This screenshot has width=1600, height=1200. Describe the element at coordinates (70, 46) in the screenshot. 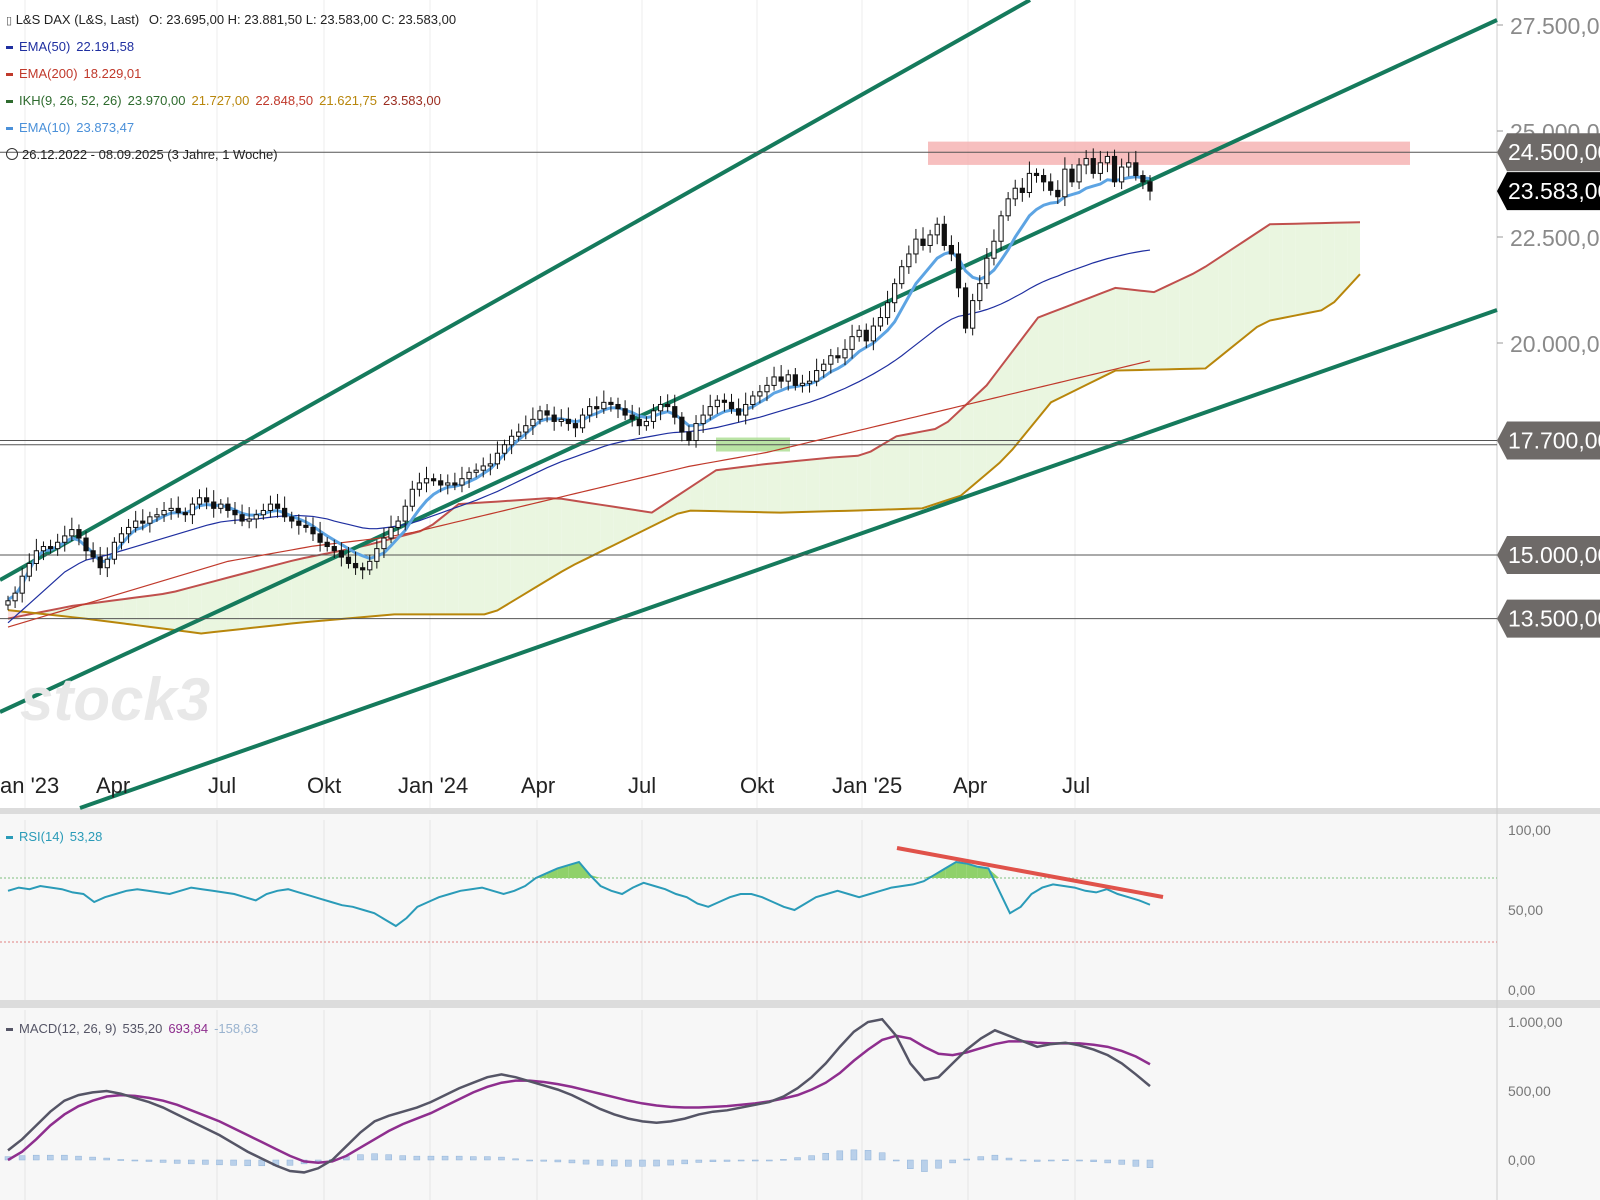

I see `legend-ema50: EMA(50) 22.191,58` at that location.